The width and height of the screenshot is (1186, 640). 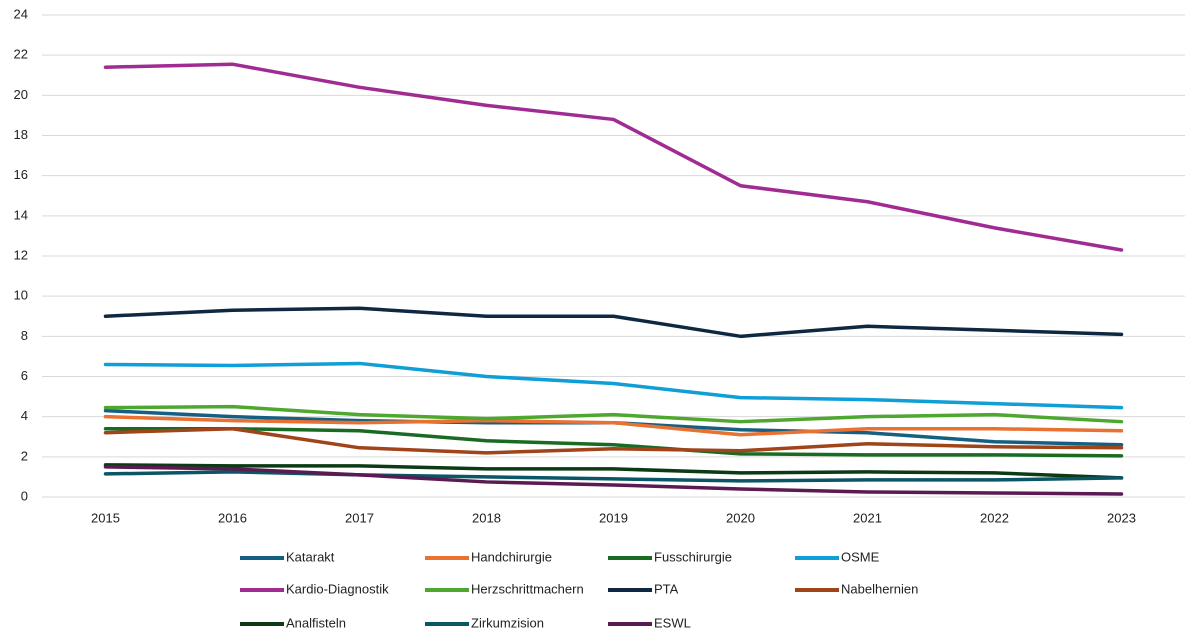 What do you see at coordinates (860, 556) in the screenshot?
I see `legend-label: OSME` at bounding box center [860, 556].